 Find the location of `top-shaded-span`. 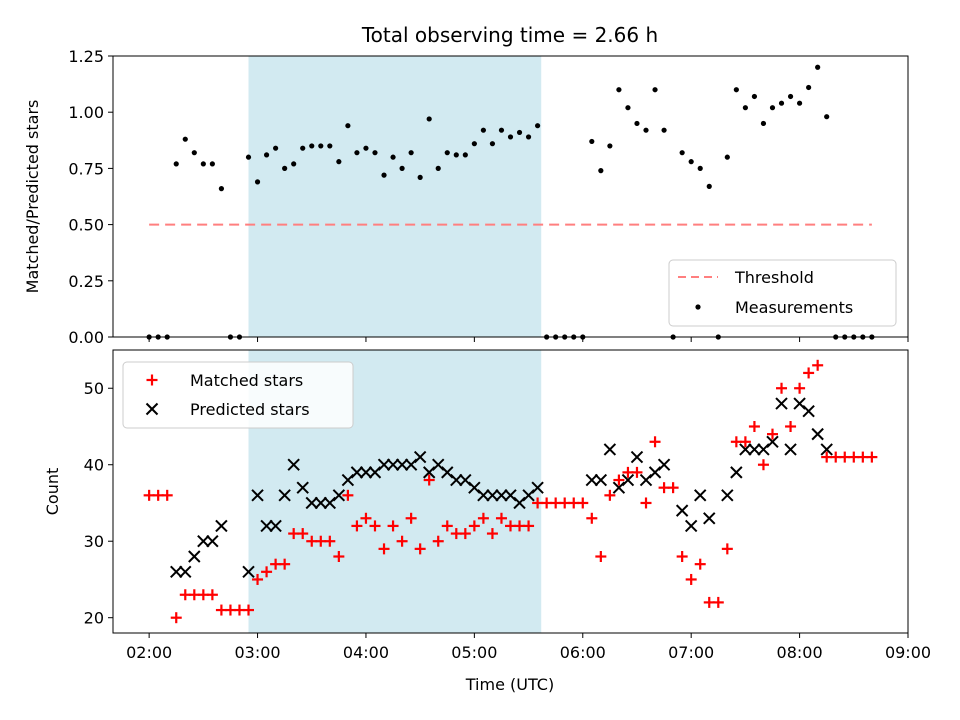

top-shaded-span is located at coordinates (395, 196).